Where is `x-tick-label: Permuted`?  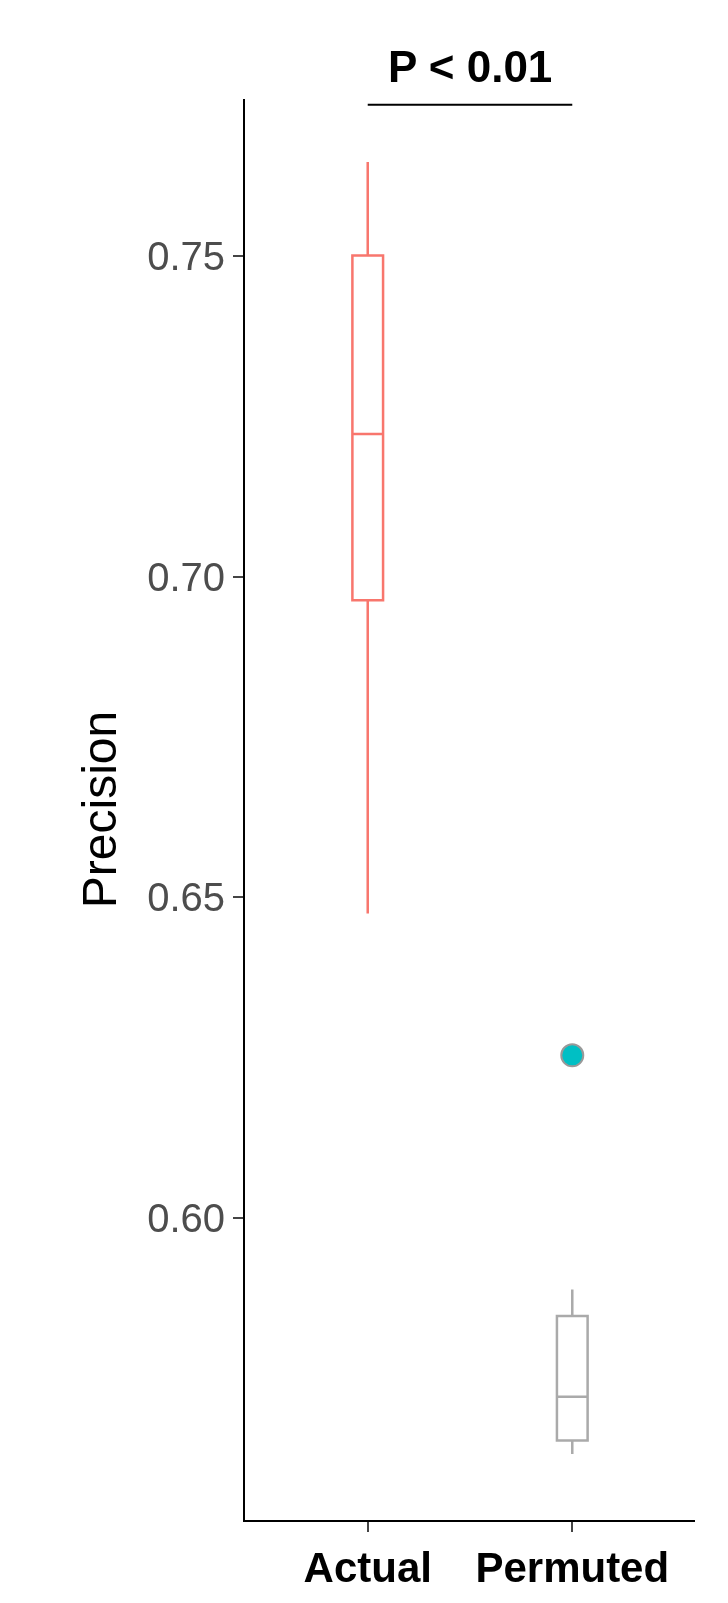
x-tick-label: Permuted is located at coordinates (572, 1568).